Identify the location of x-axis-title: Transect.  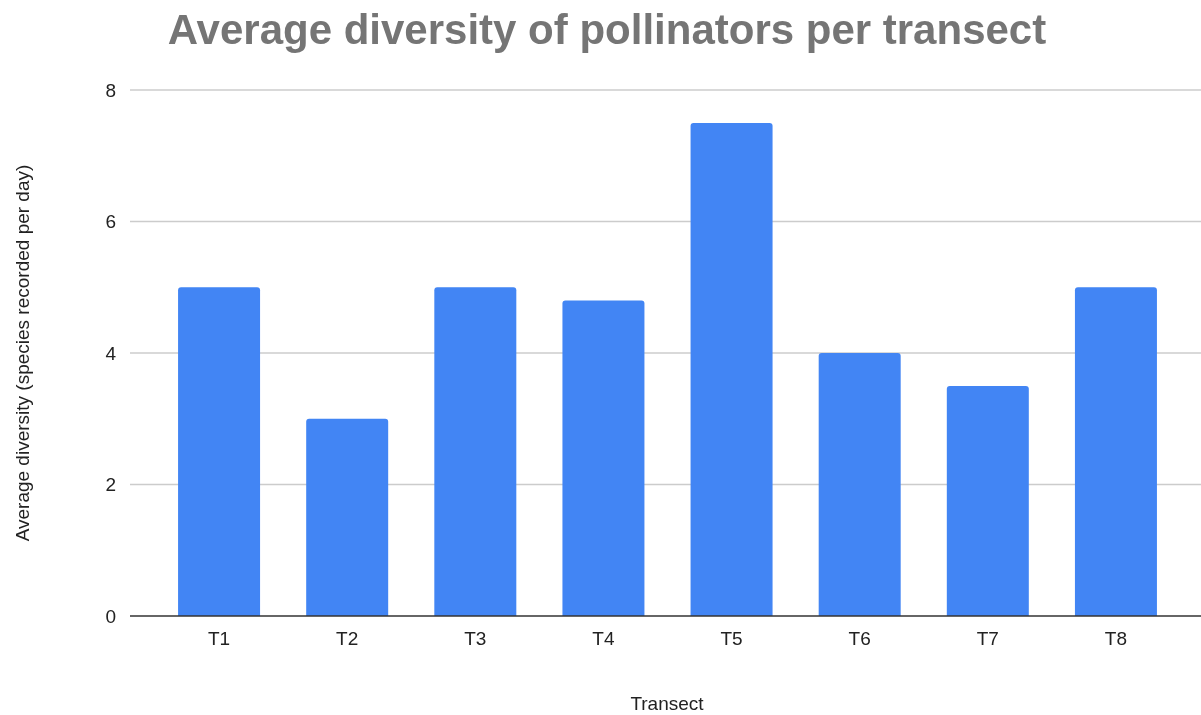
(667, 703).